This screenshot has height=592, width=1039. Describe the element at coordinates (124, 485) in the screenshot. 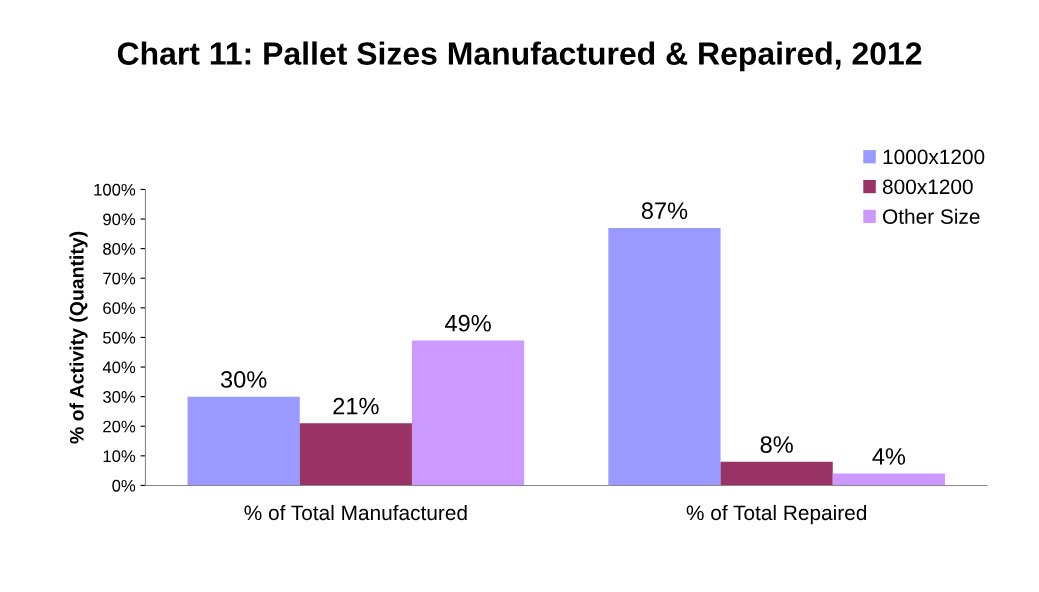

I see `y-tick-label: 0%` at that location.